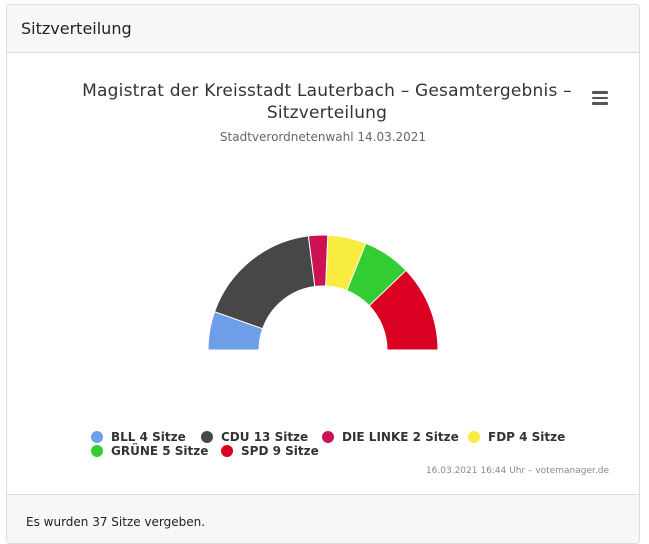  What do you see at coordinates (517, 471) in the screenshot?
I see `chart-credits: 16.03.2021 16:44 Uhr – votemanager.de` at bounding box center [517, 471].